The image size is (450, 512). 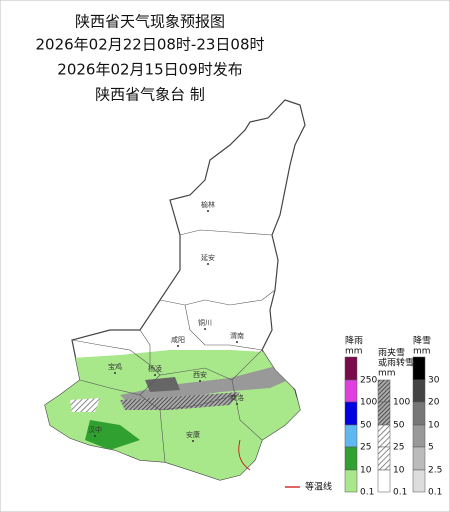 I want to click on city-label: 延安, so click(x=208, y=257).